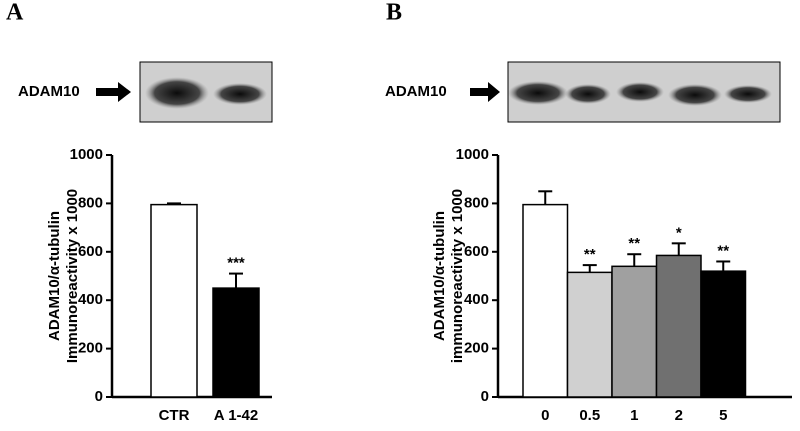  Describe the element at coordinates (72, 276) in the screenshot. I see `y-axis-label: Immunoreactivity x 1000` at that location.